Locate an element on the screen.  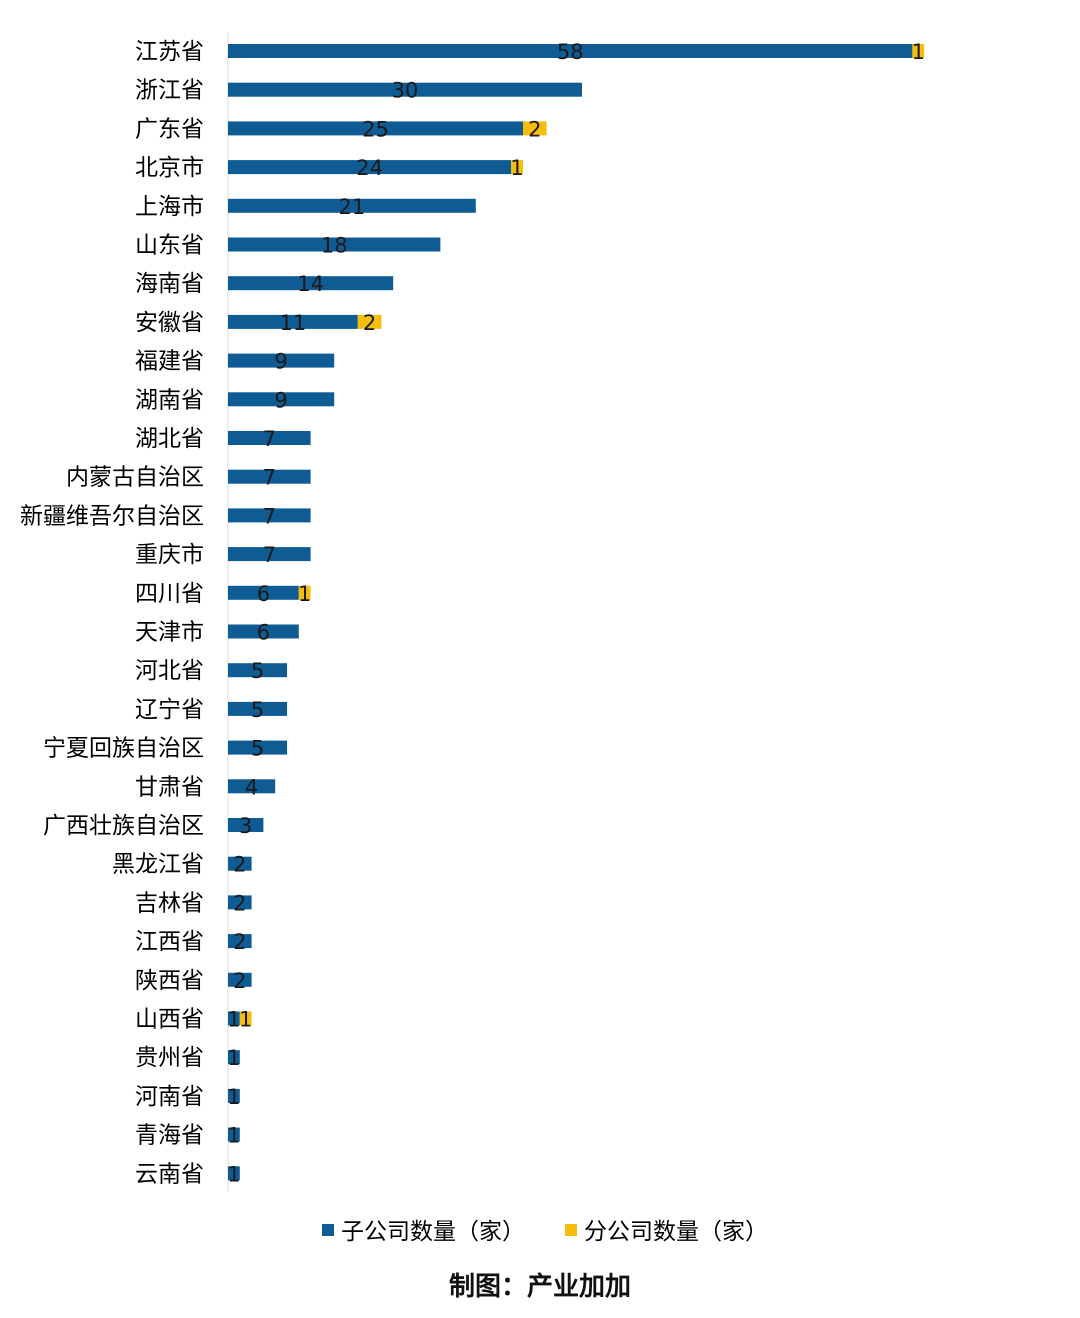
data-label-subsidiary: 30 is located at coordinates (405, 91).